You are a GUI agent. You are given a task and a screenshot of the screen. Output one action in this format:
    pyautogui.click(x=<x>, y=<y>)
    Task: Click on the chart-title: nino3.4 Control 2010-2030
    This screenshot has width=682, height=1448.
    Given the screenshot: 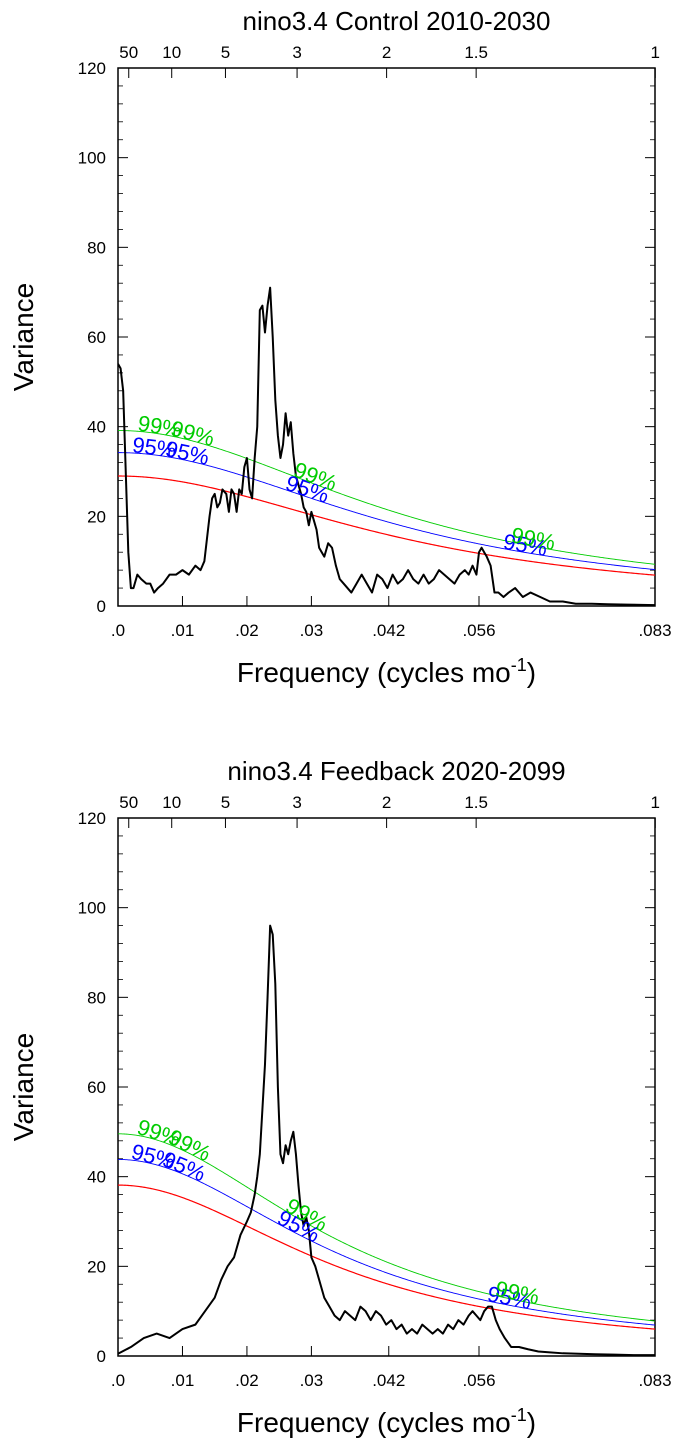 What is the action you would take?
    pyautogui.click(x=397, y=21)
    